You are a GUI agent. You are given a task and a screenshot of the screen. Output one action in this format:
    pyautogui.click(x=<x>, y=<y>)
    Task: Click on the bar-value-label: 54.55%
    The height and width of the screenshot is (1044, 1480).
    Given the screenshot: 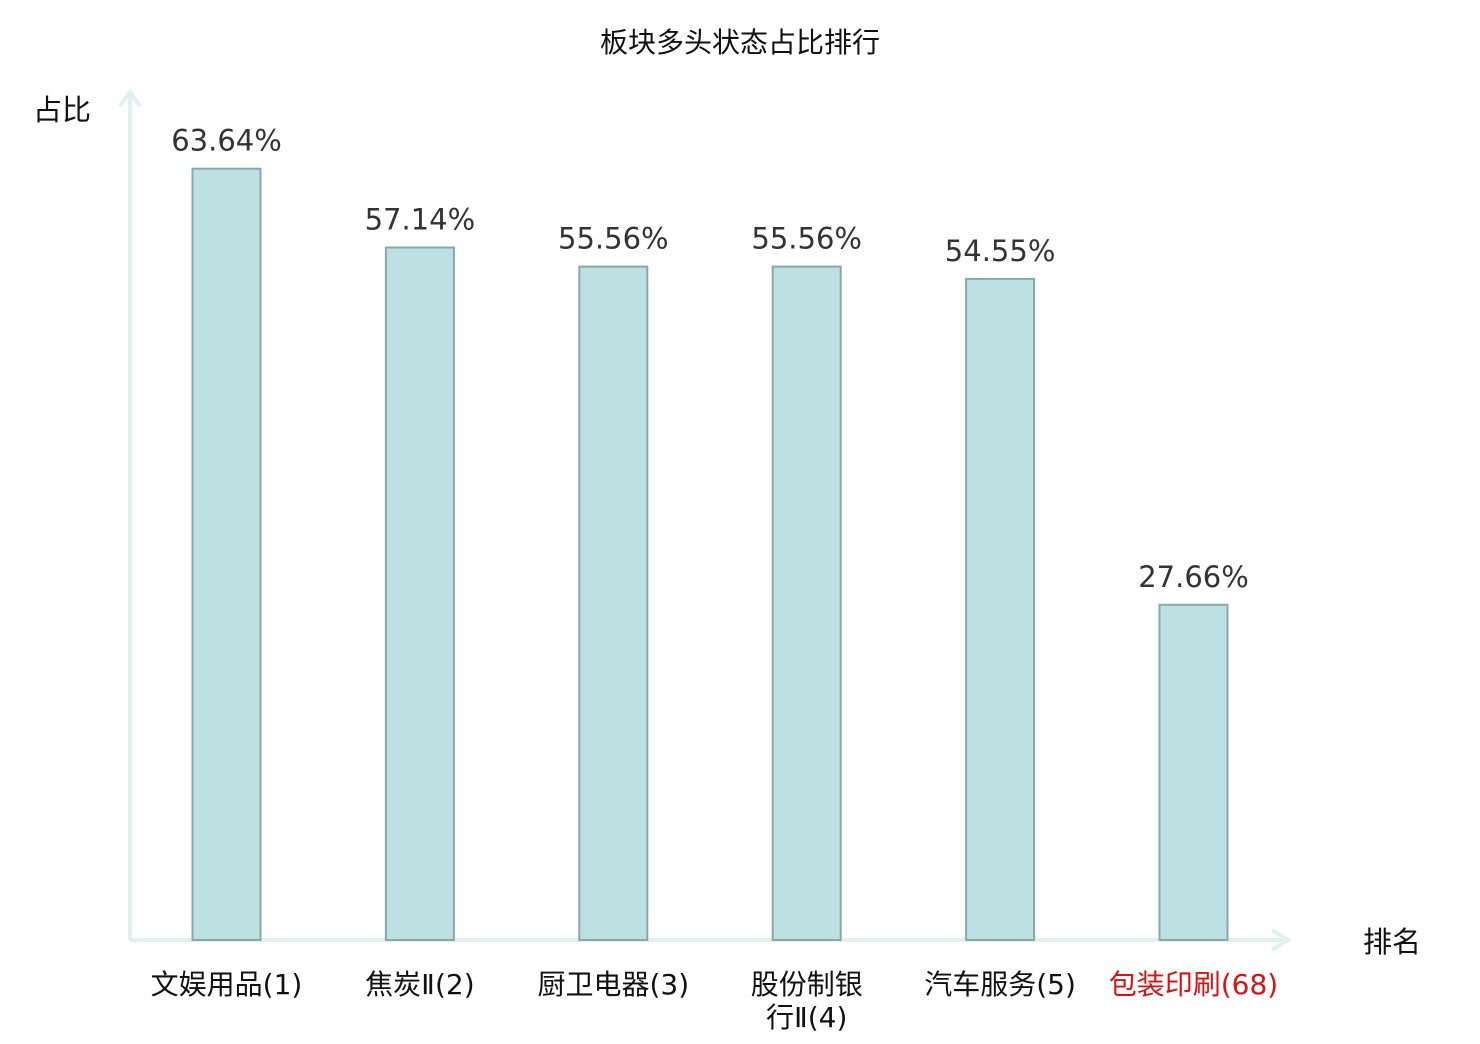 What is the action you would take?
    pyautogui.click(x=1000, y=251)
    